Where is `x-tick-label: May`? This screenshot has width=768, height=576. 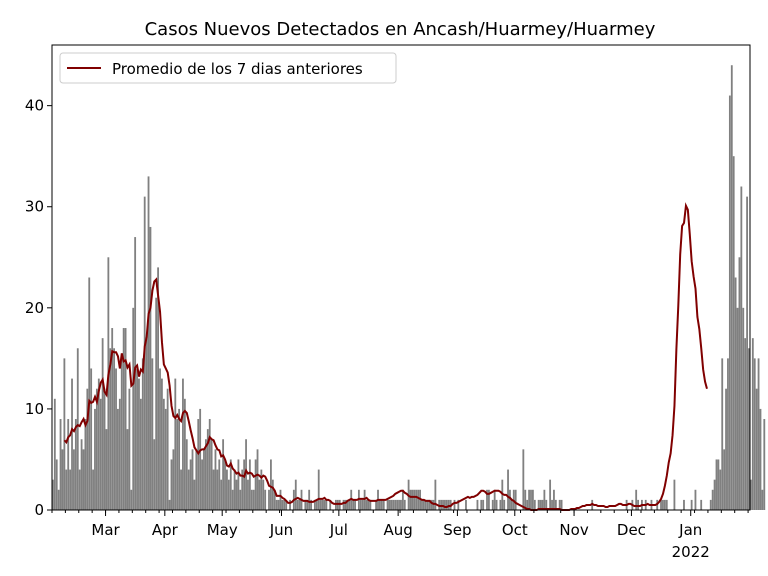
x-tick-label: May is located at coordinates (222, 530).